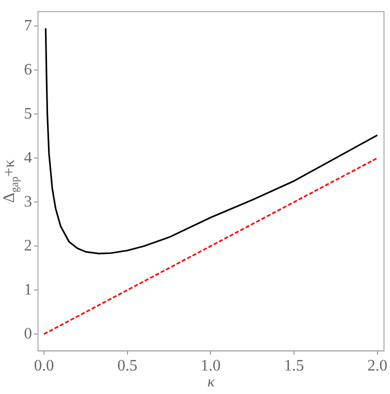 The image size is (390, 394). I want to click on y-axis-title: Δgap+κ, so click(11, 181).